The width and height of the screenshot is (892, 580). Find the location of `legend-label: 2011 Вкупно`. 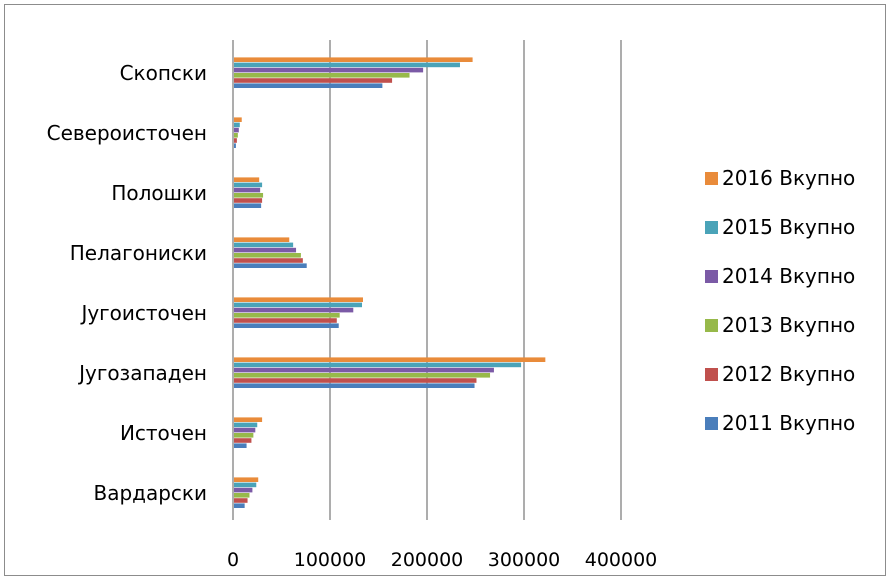

legend-label: 2011 Вкупно is located at coordinates (788, 423).